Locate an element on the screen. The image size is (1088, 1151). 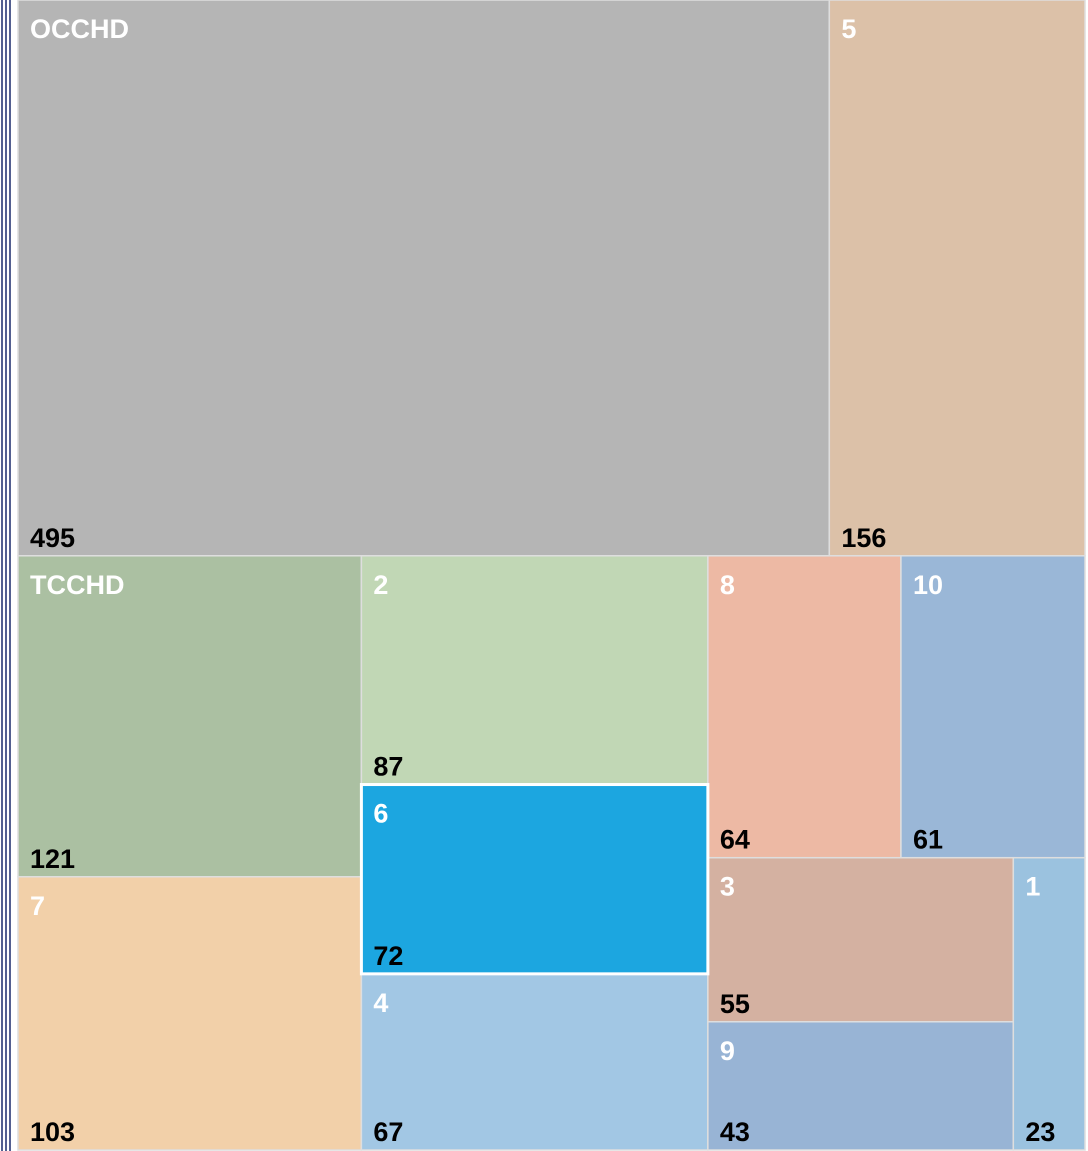
tile-value: 23 is located at coordinates (1040, 1132).